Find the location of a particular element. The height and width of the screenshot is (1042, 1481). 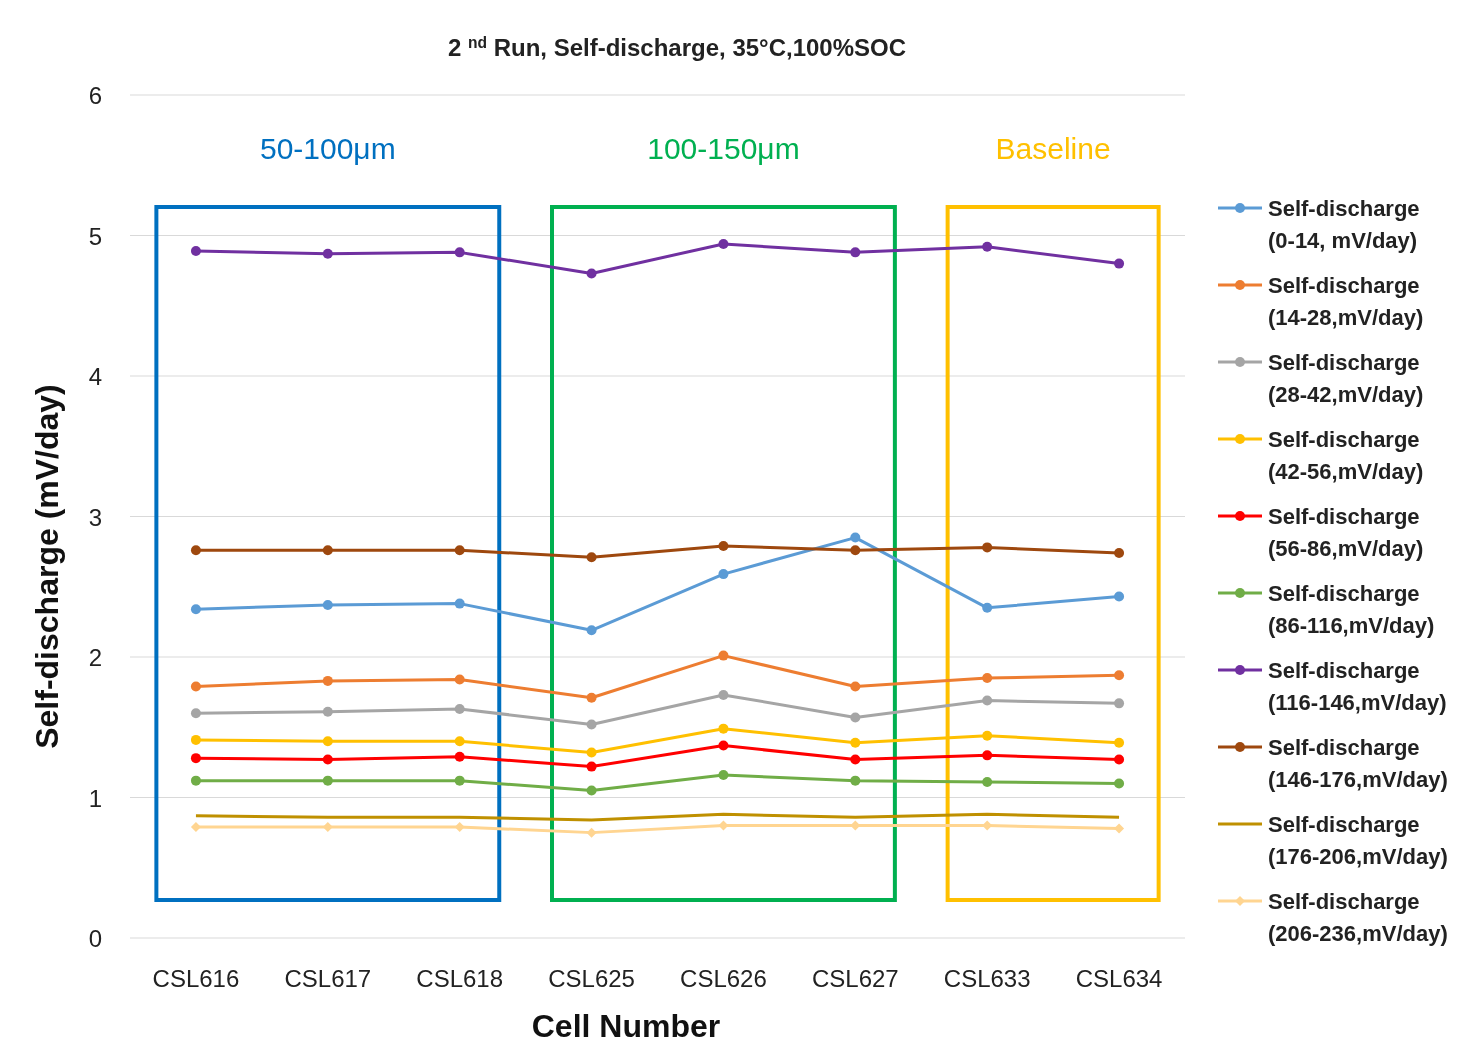

legend-label: Self-discharge (86-116,mV/day) is located at coordinates (1351, 609).